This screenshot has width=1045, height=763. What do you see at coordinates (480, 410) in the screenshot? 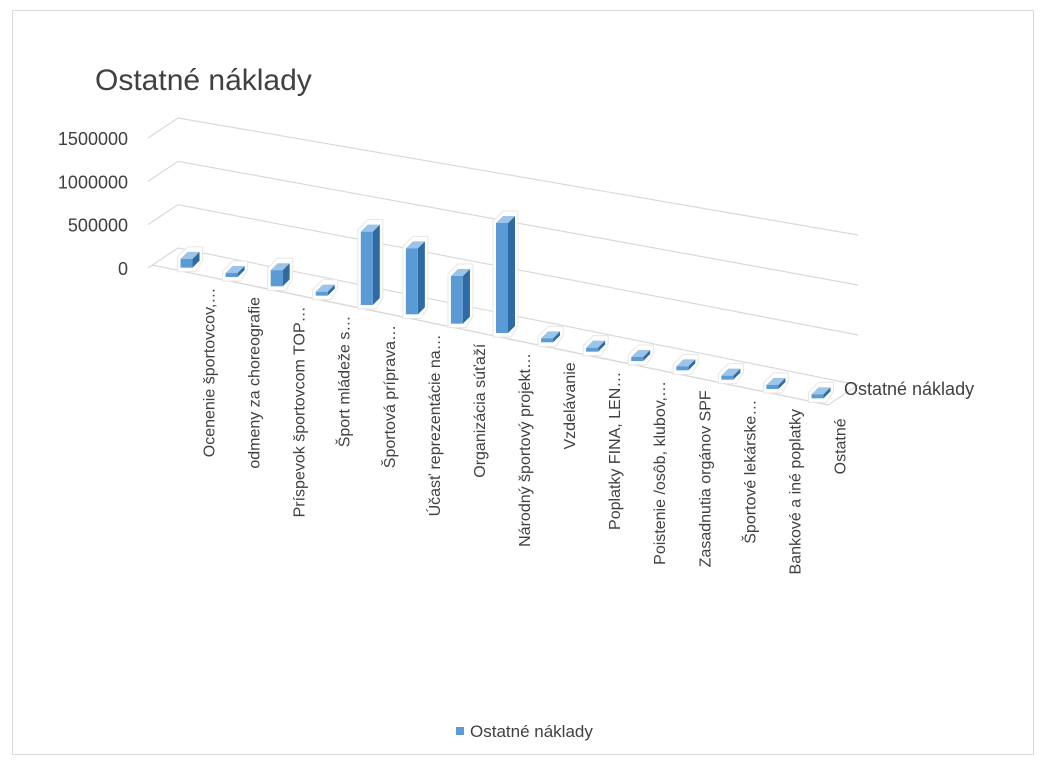
I see `x-tick-label: Organizácia súťaží` at bounding box center [480, 410].